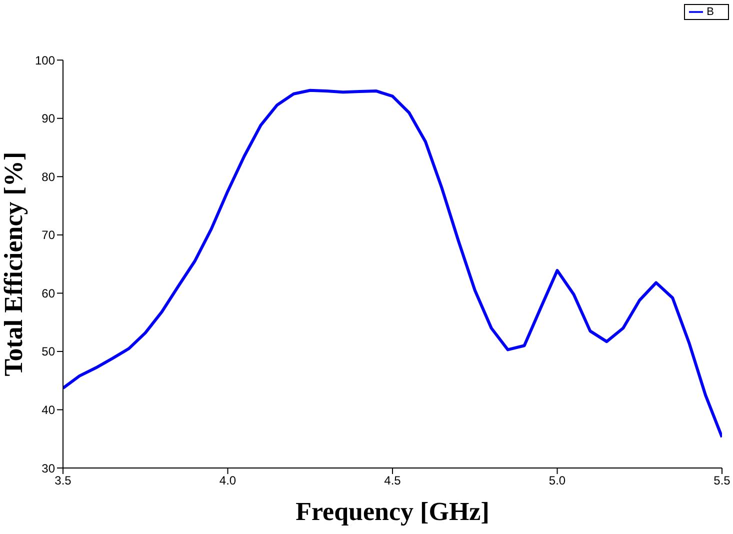  I want to click on legend-label: B, so click(710, 12).